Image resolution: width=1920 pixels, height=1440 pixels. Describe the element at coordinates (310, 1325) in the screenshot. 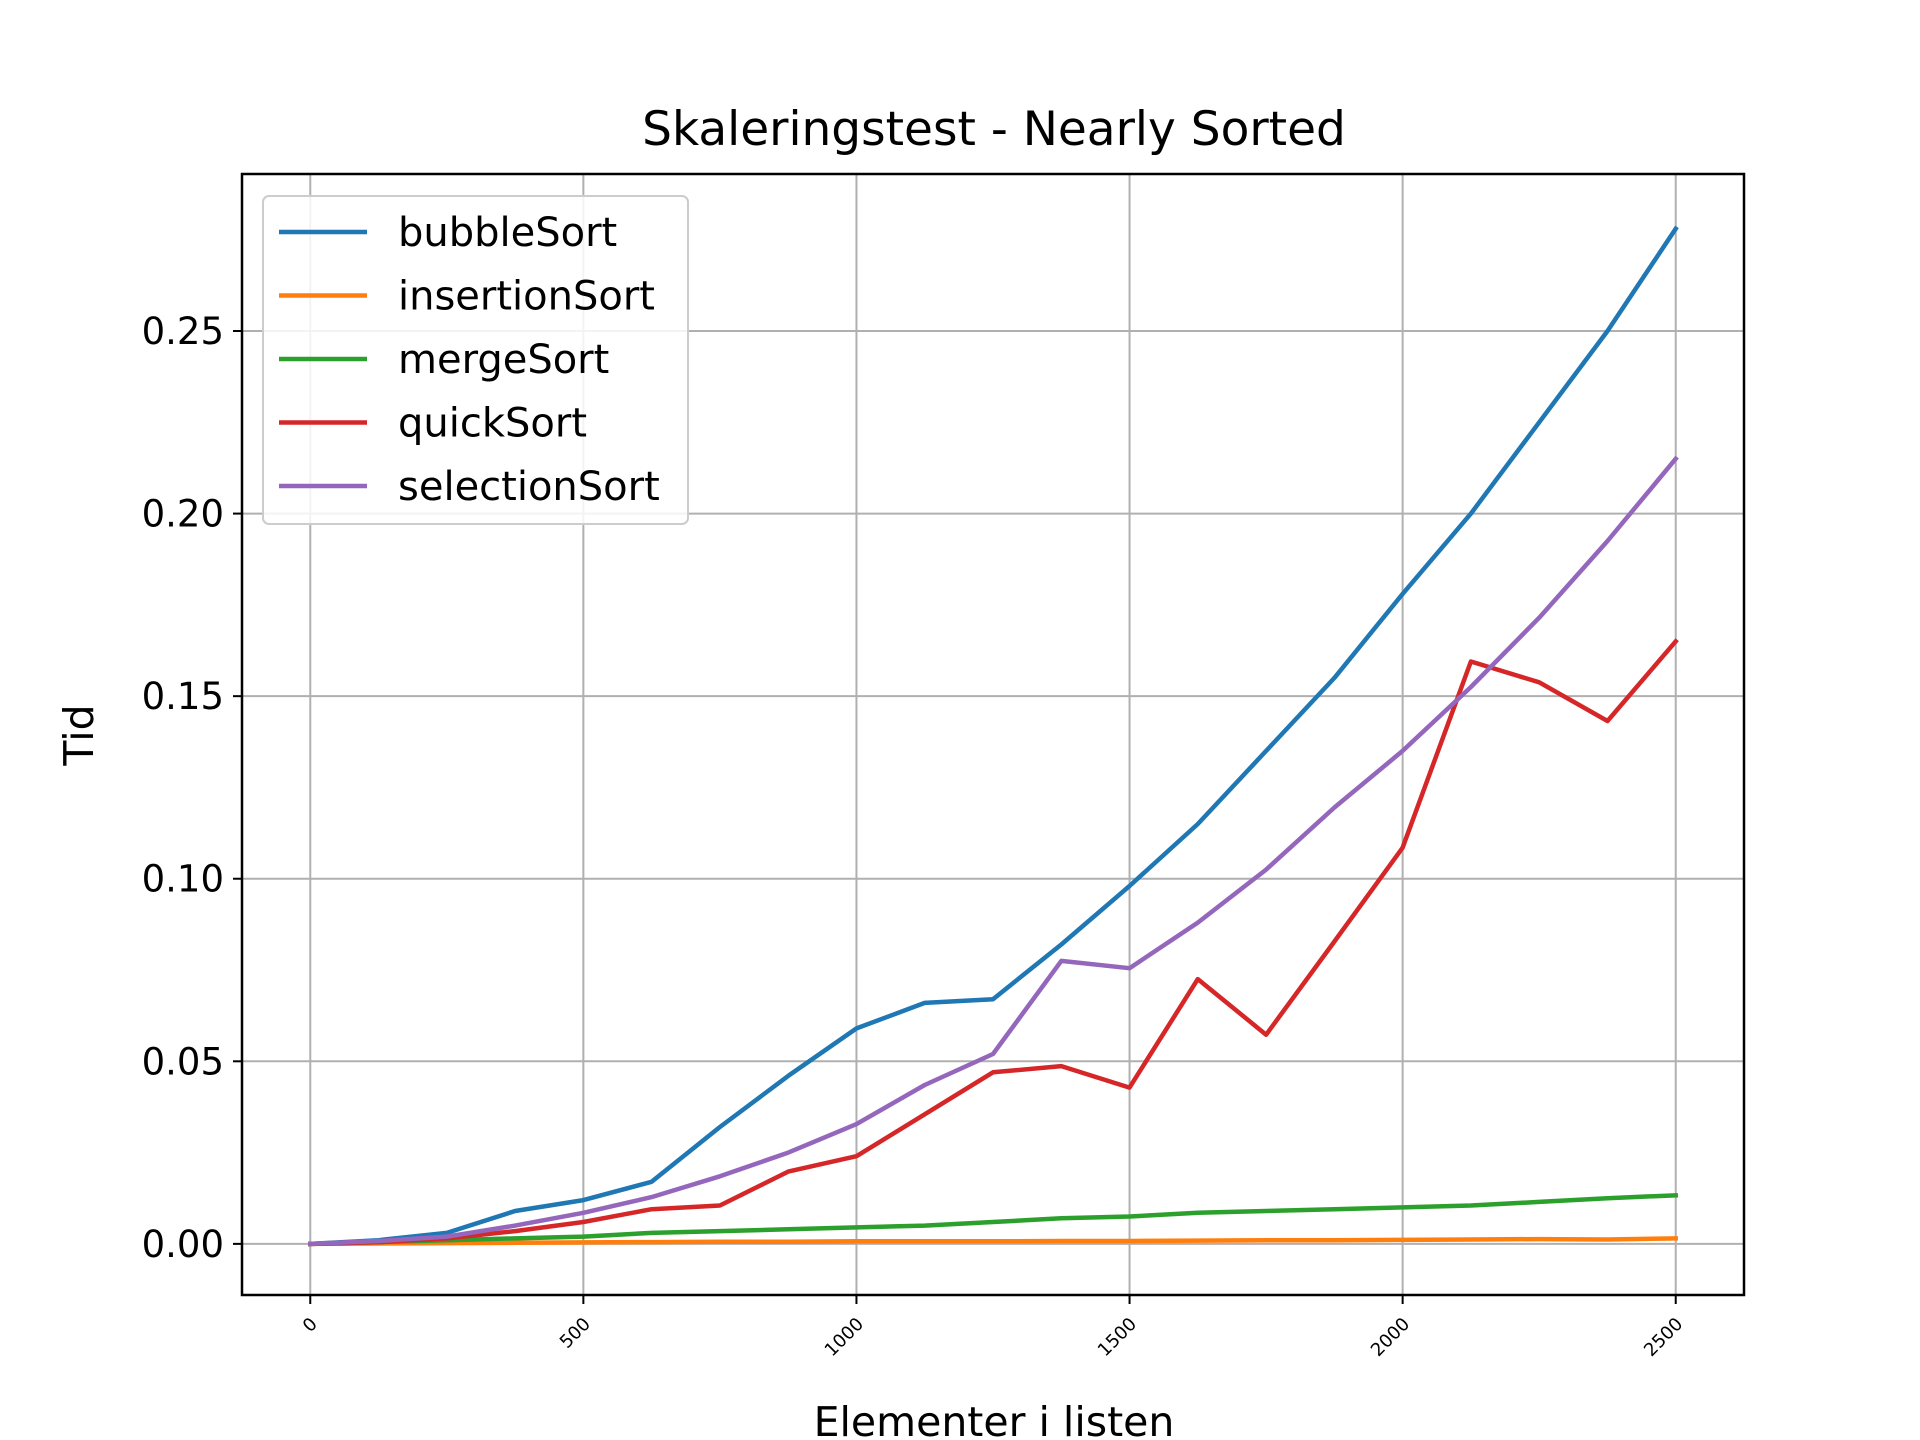

I see `x-tick-label: 0` at that location.